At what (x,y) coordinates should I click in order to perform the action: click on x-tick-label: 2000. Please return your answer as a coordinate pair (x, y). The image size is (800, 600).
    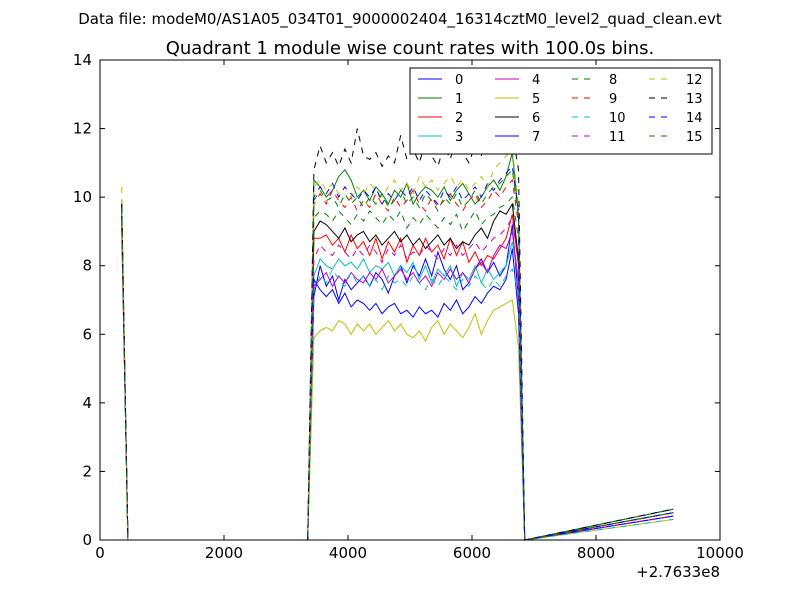
    Looking at the image, I should click on (224, 553).